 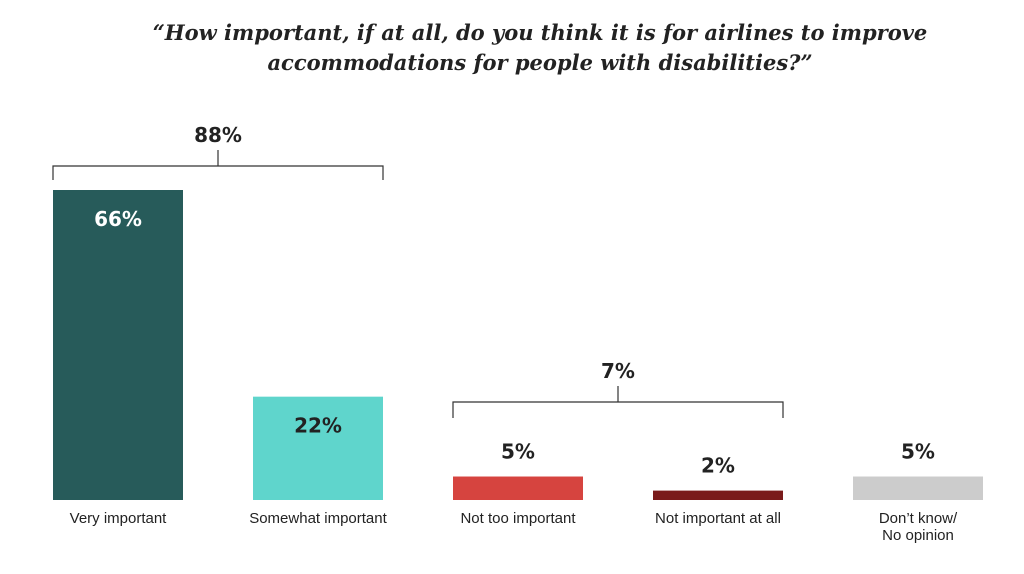 What do you see at coordinates (918, 535) in the screenshot?
I see `category-label: No opinion` at bounding box center [918, 535].